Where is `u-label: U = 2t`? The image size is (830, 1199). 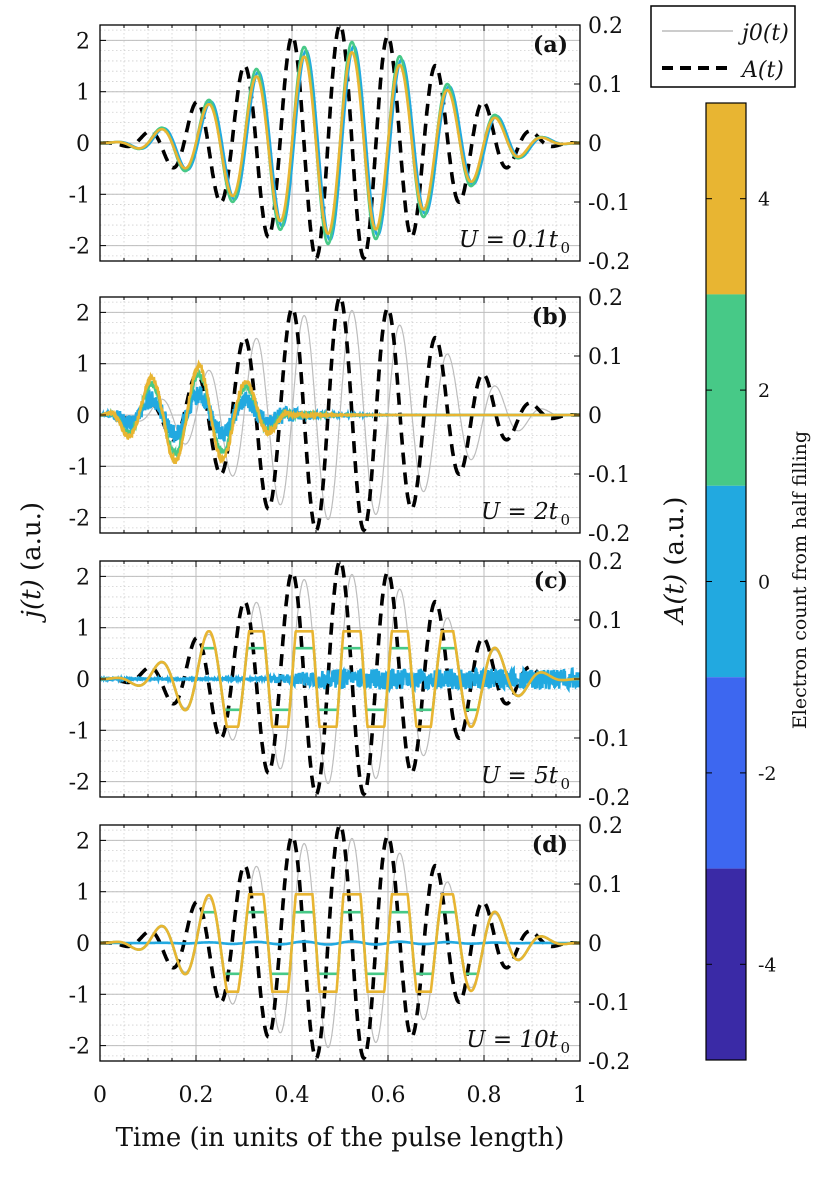 u-label: U = 2t is located at coordinates (520, 512).